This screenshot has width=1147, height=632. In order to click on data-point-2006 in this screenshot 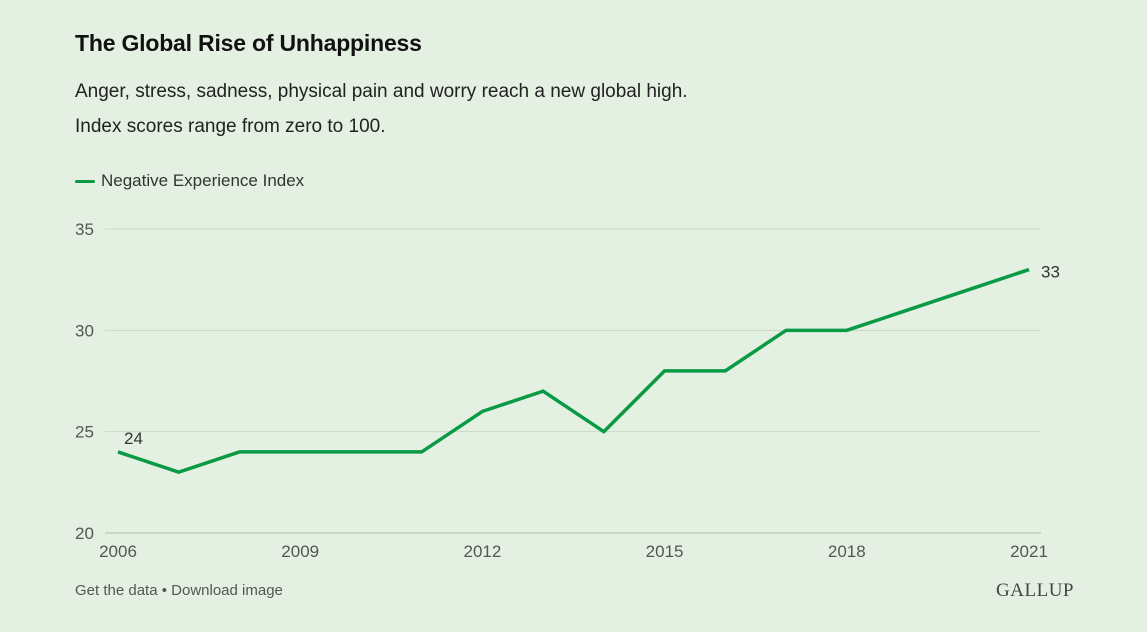, I will do `click(118, 452)`.